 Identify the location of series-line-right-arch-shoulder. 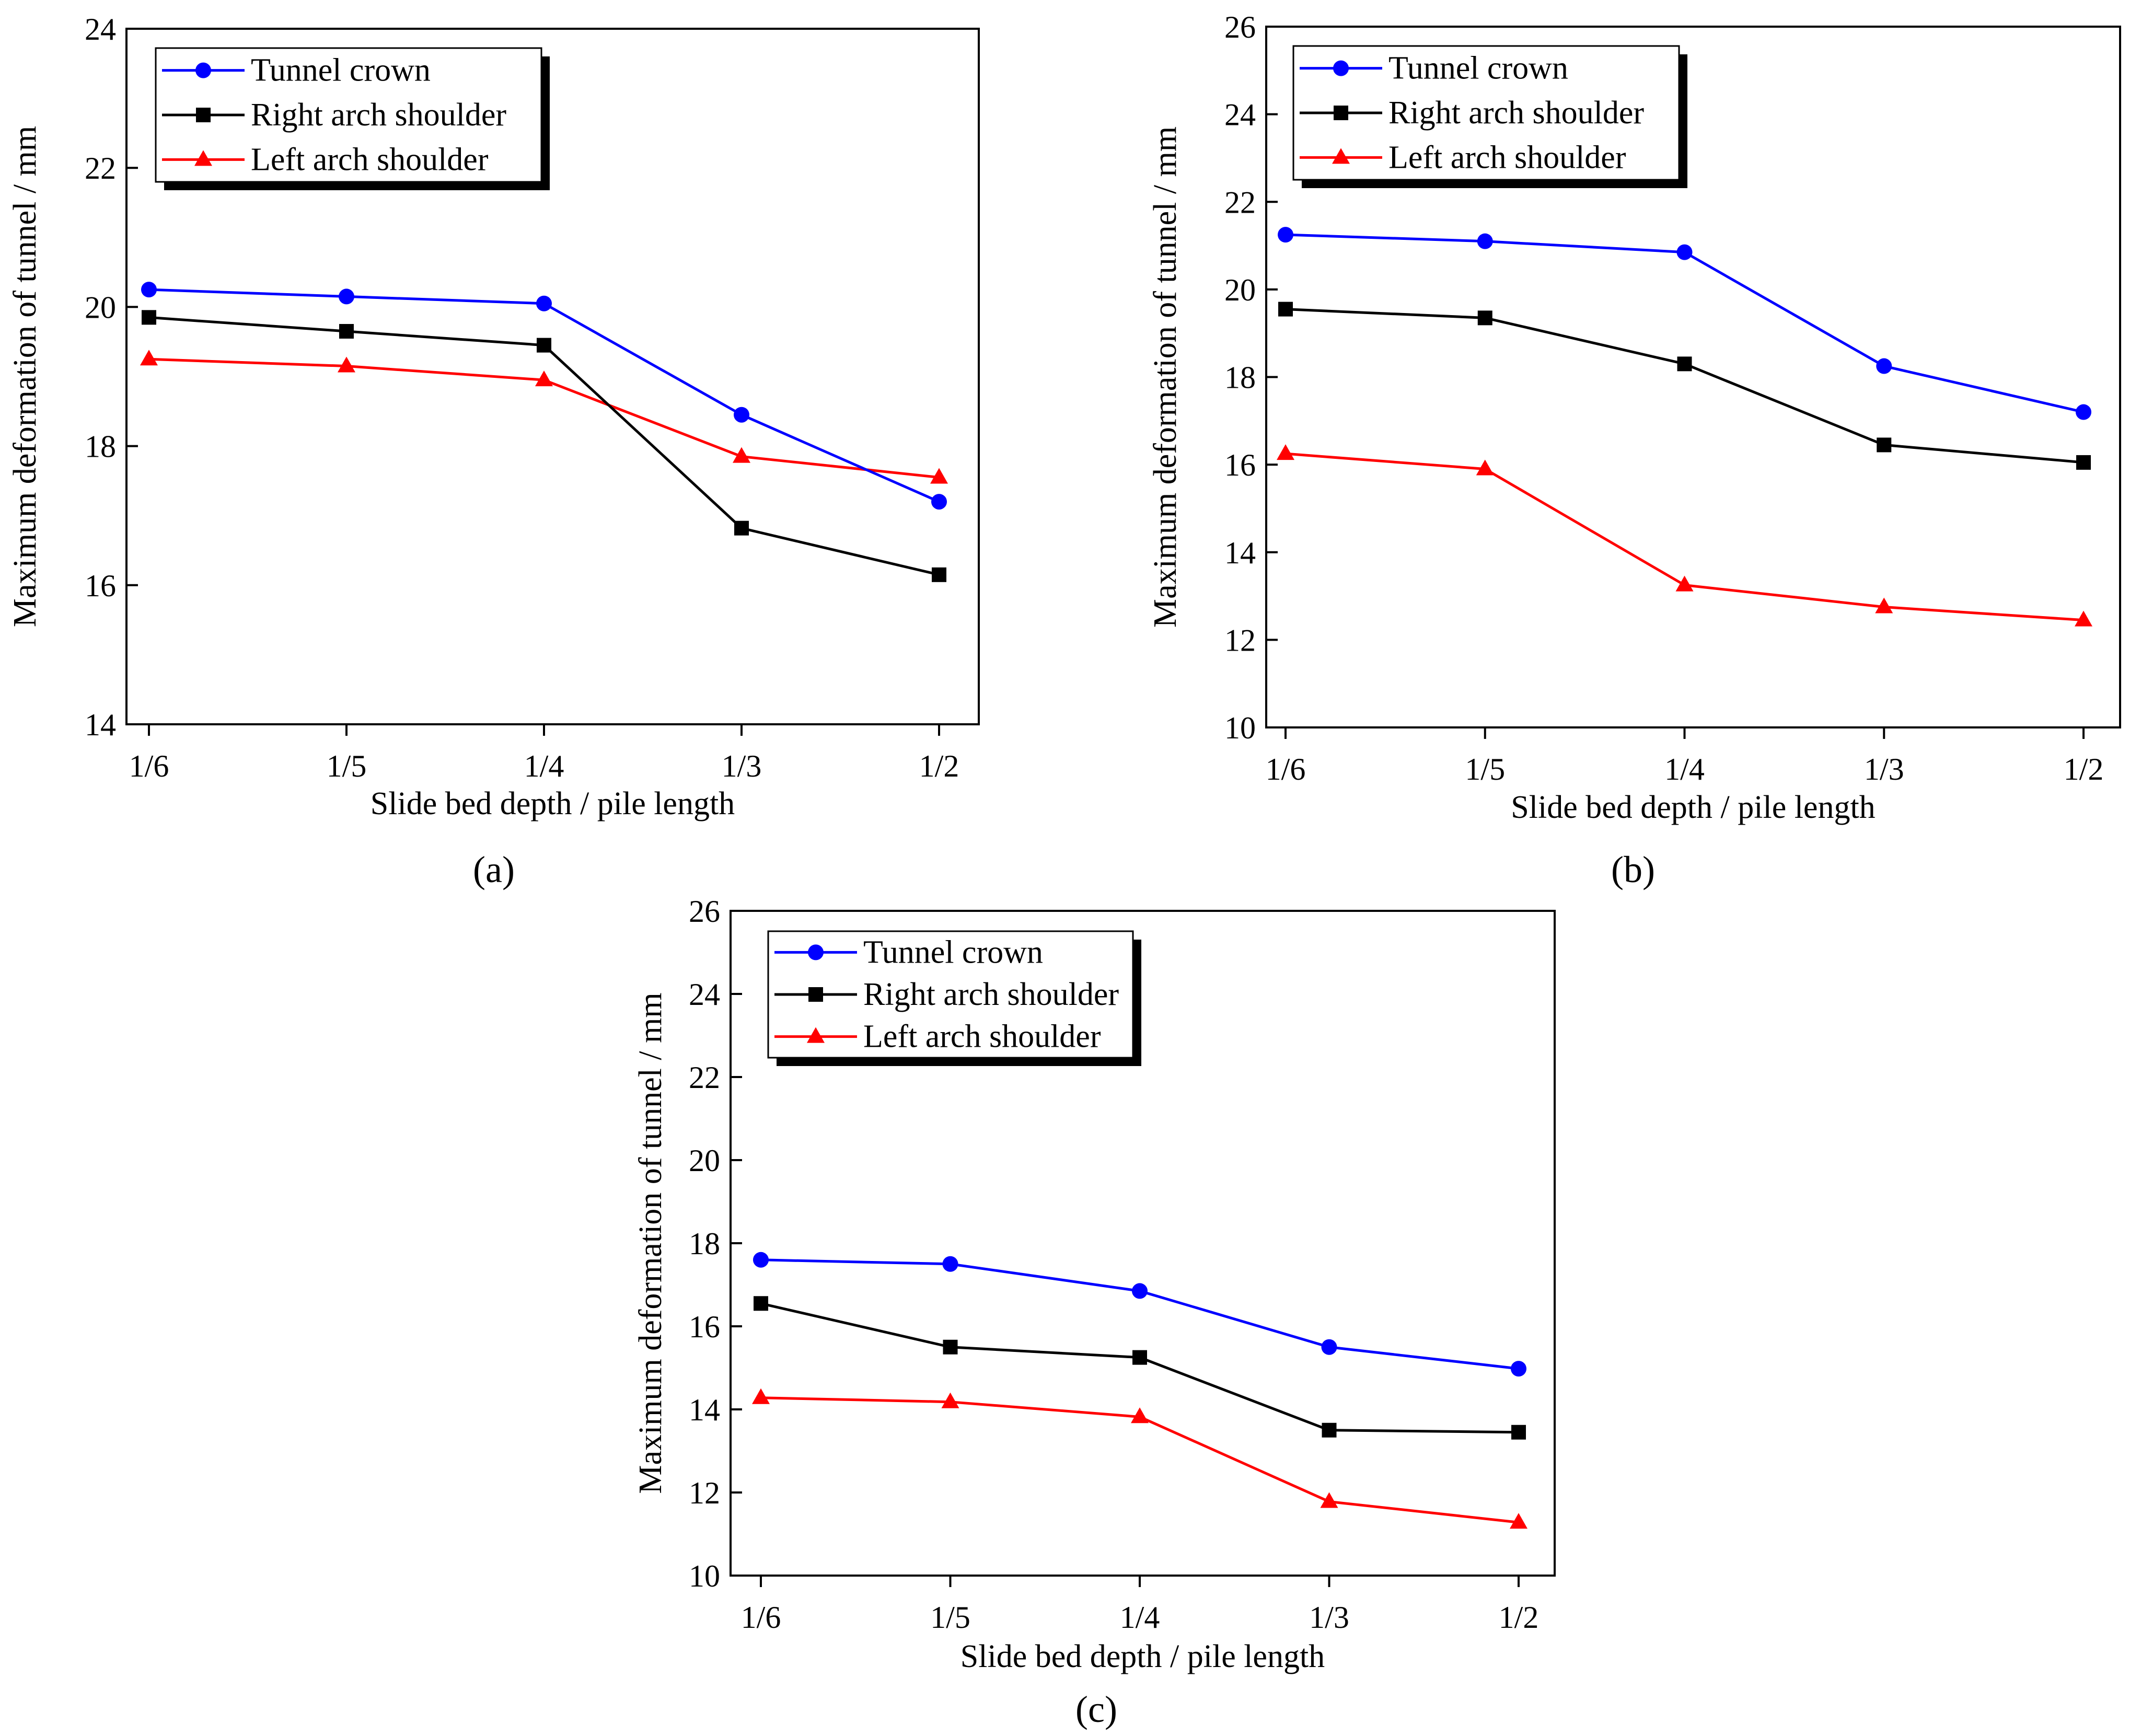
(544, 446).